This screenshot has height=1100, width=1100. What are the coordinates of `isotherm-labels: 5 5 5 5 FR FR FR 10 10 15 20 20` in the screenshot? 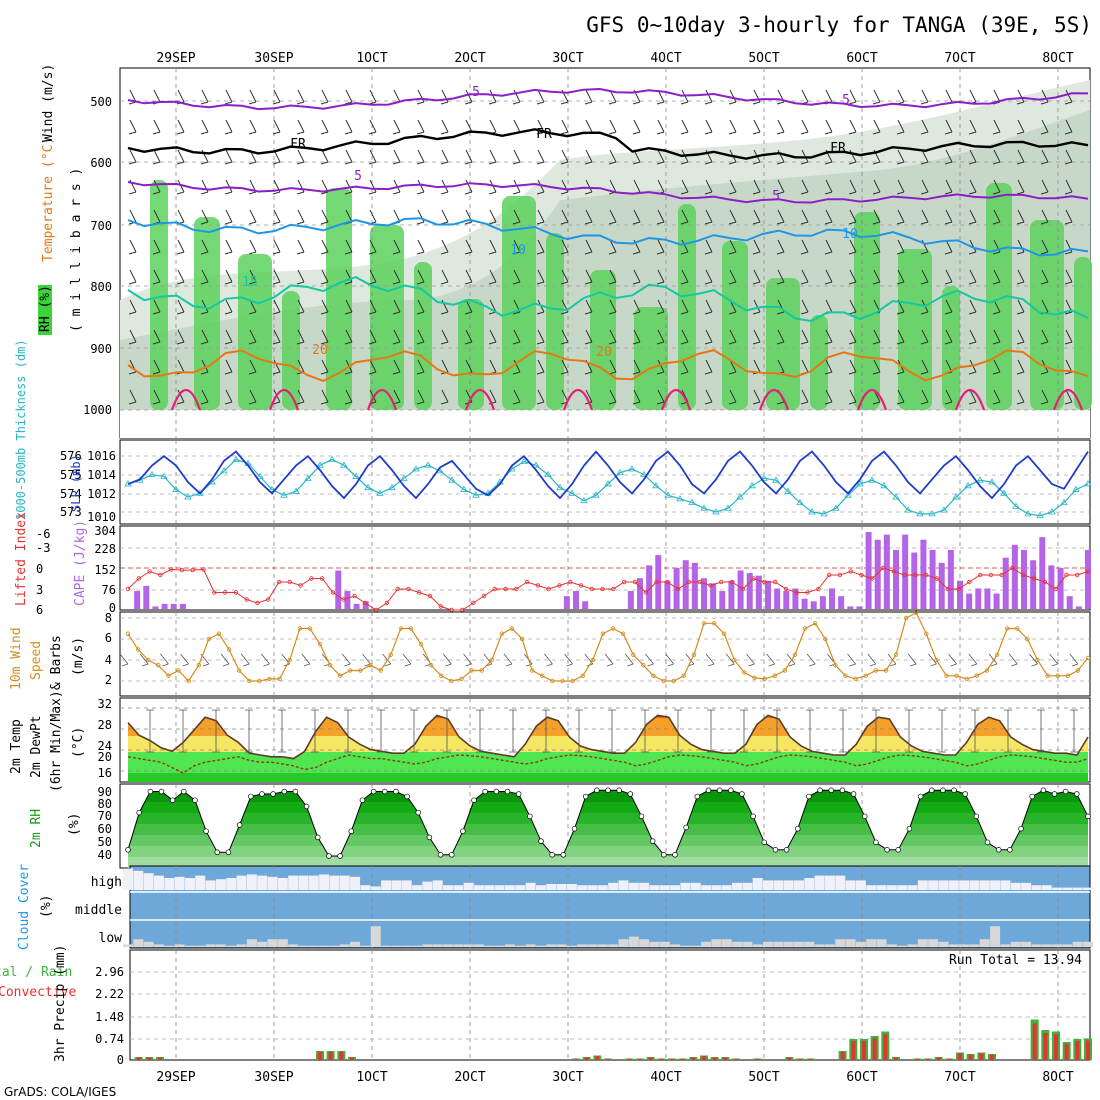 It's located at (550, 222).